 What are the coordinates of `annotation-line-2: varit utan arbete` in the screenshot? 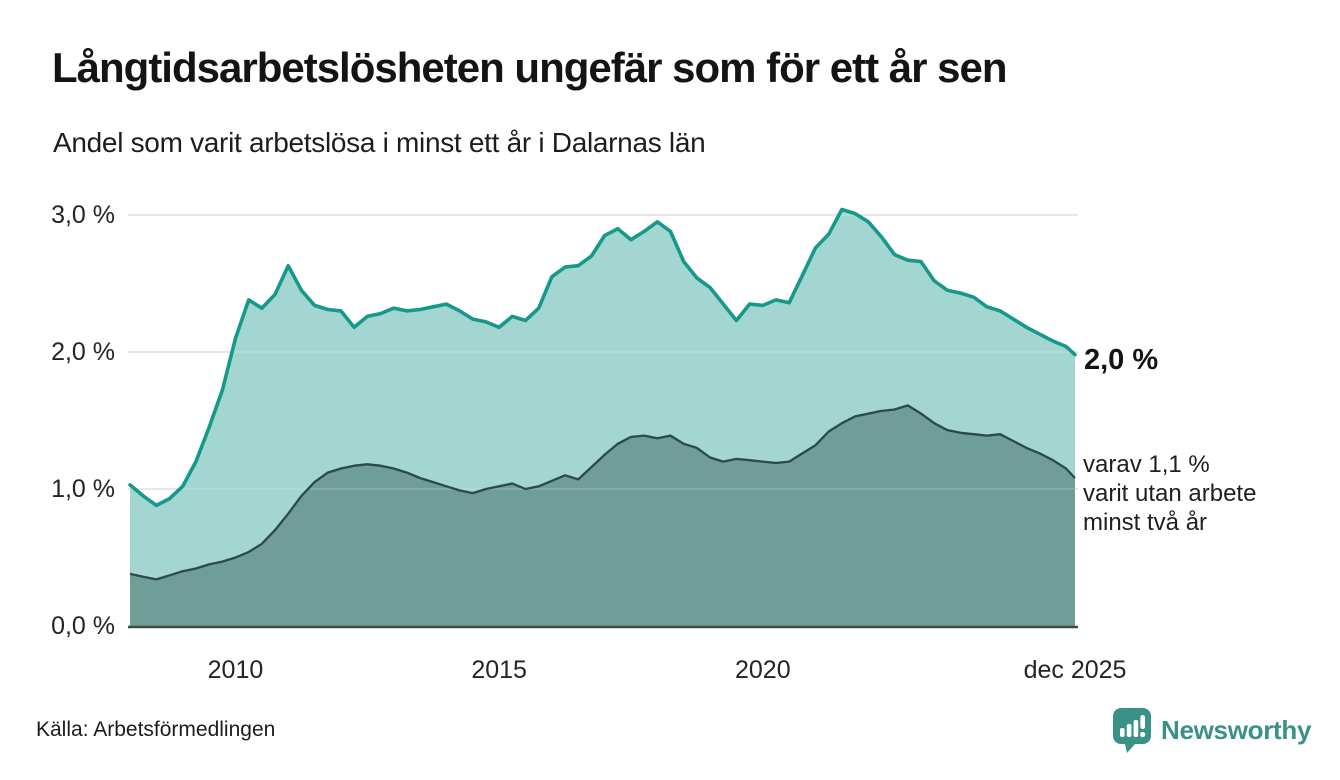 It's located at (1170, 493).